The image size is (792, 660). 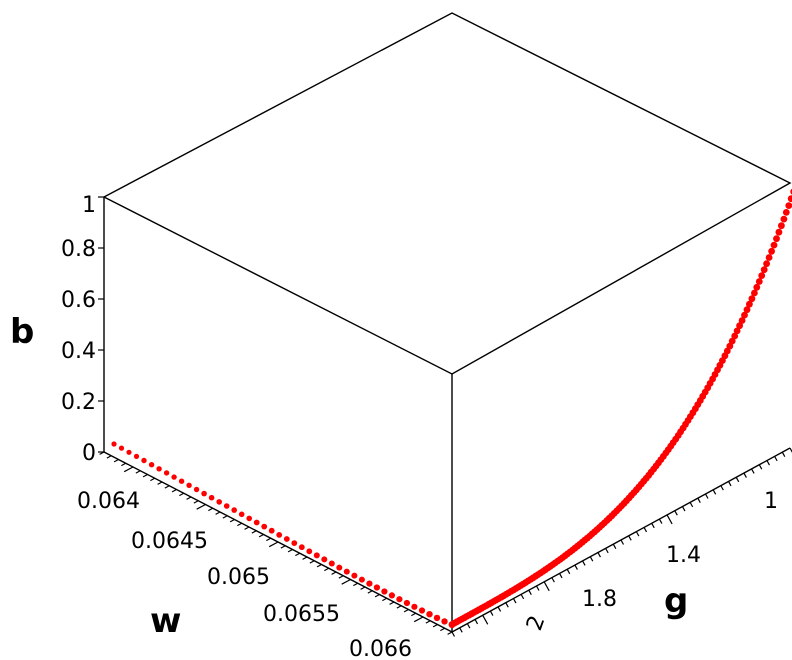 I want to click on z-axis: 0 0.2 0.4 0.6 0.8 1 b, so click(x=57, y=329).